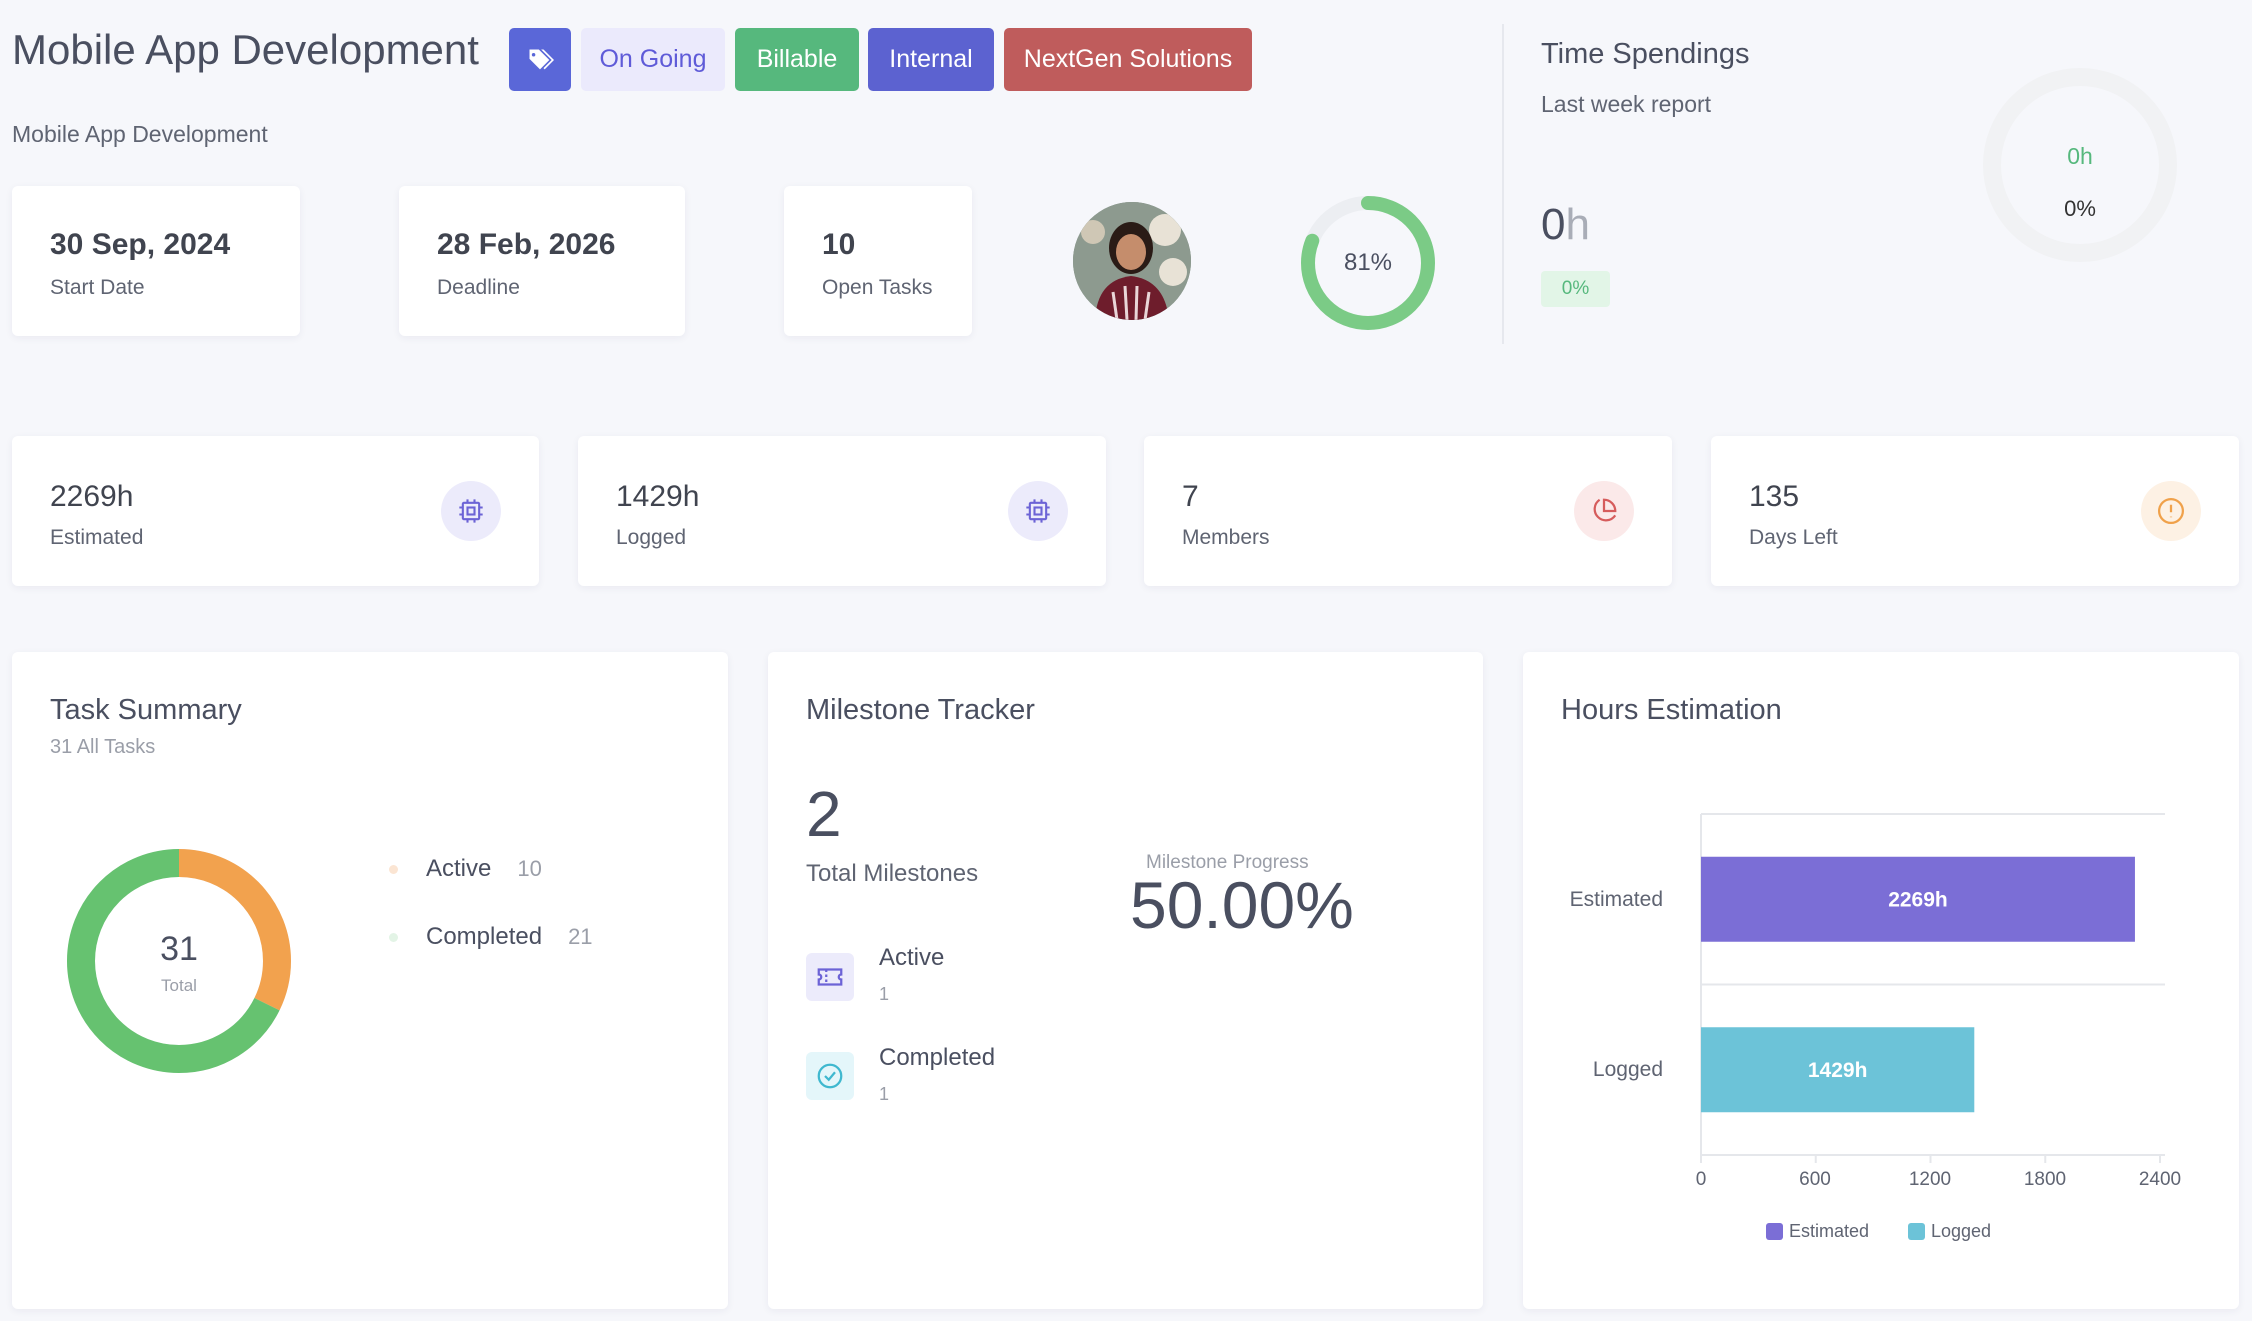 The width and height of the screenshot is (2252, 1321). What do you see at coordinates (2045, 1179) in the screenshot?
I see `x-tick-label: 1800` at bounding box center [2045, 1179].